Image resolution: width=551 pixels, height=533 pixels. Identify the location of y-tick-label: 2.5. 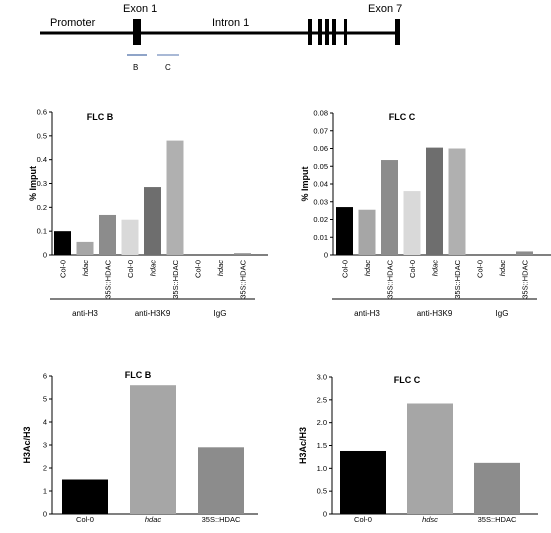
(322, 399).